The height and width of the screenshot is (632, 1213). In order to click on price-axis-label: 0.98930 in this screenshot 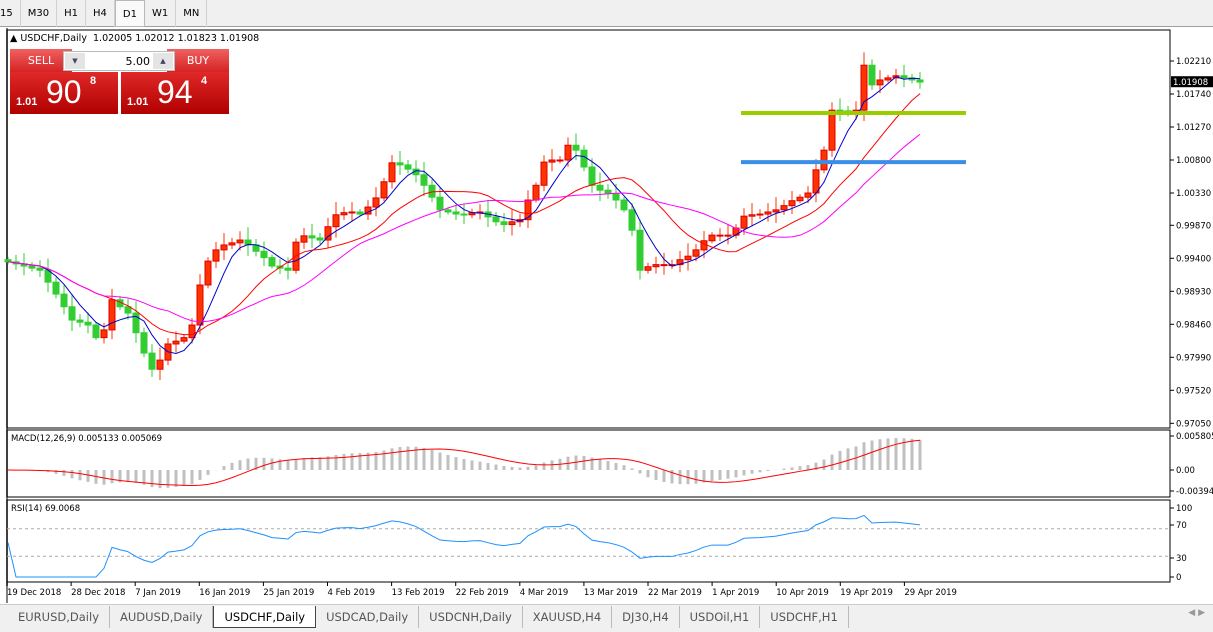, I will do `click(1193, 292)`.